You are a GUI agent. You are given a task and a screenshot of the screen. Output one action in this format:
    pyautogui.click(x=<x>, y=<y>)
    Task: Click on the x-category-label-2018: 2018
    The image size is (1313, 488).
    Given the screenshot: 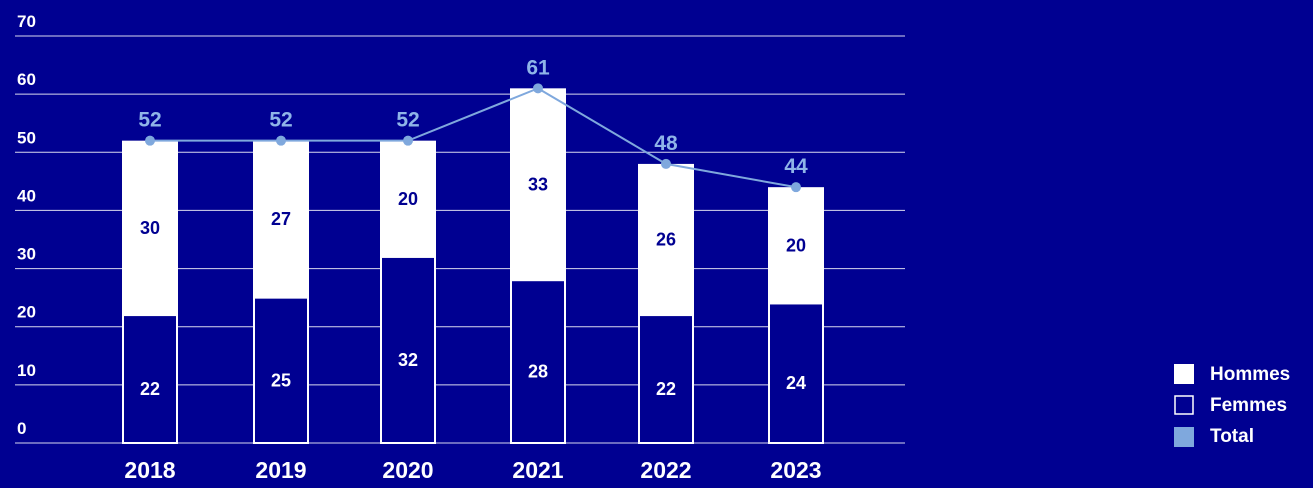 What is the action you would take?
    pyautogui.click(x=149, y=470)
    